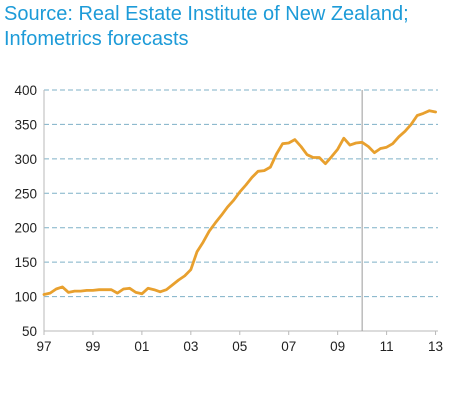 Image resolution: width=452 pixels, height=404 pixels. I want to click on y-tick-label: 350, so click(25, 124).